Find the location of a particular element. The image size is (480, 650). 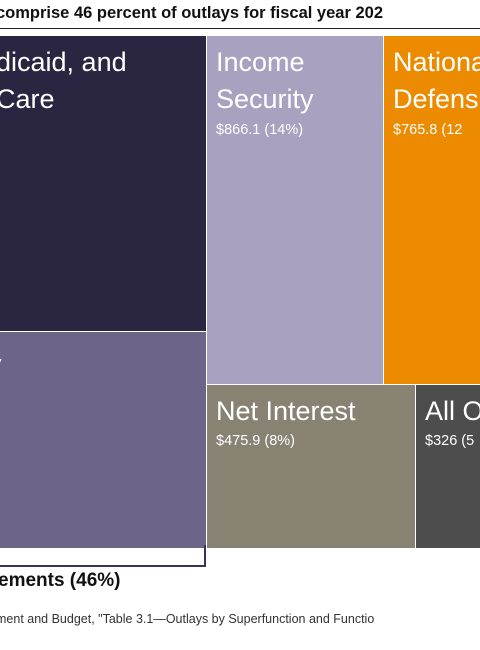

tile-national-defense: Nationa Defens $765.8 (12 is located at coordinates (432, 210).